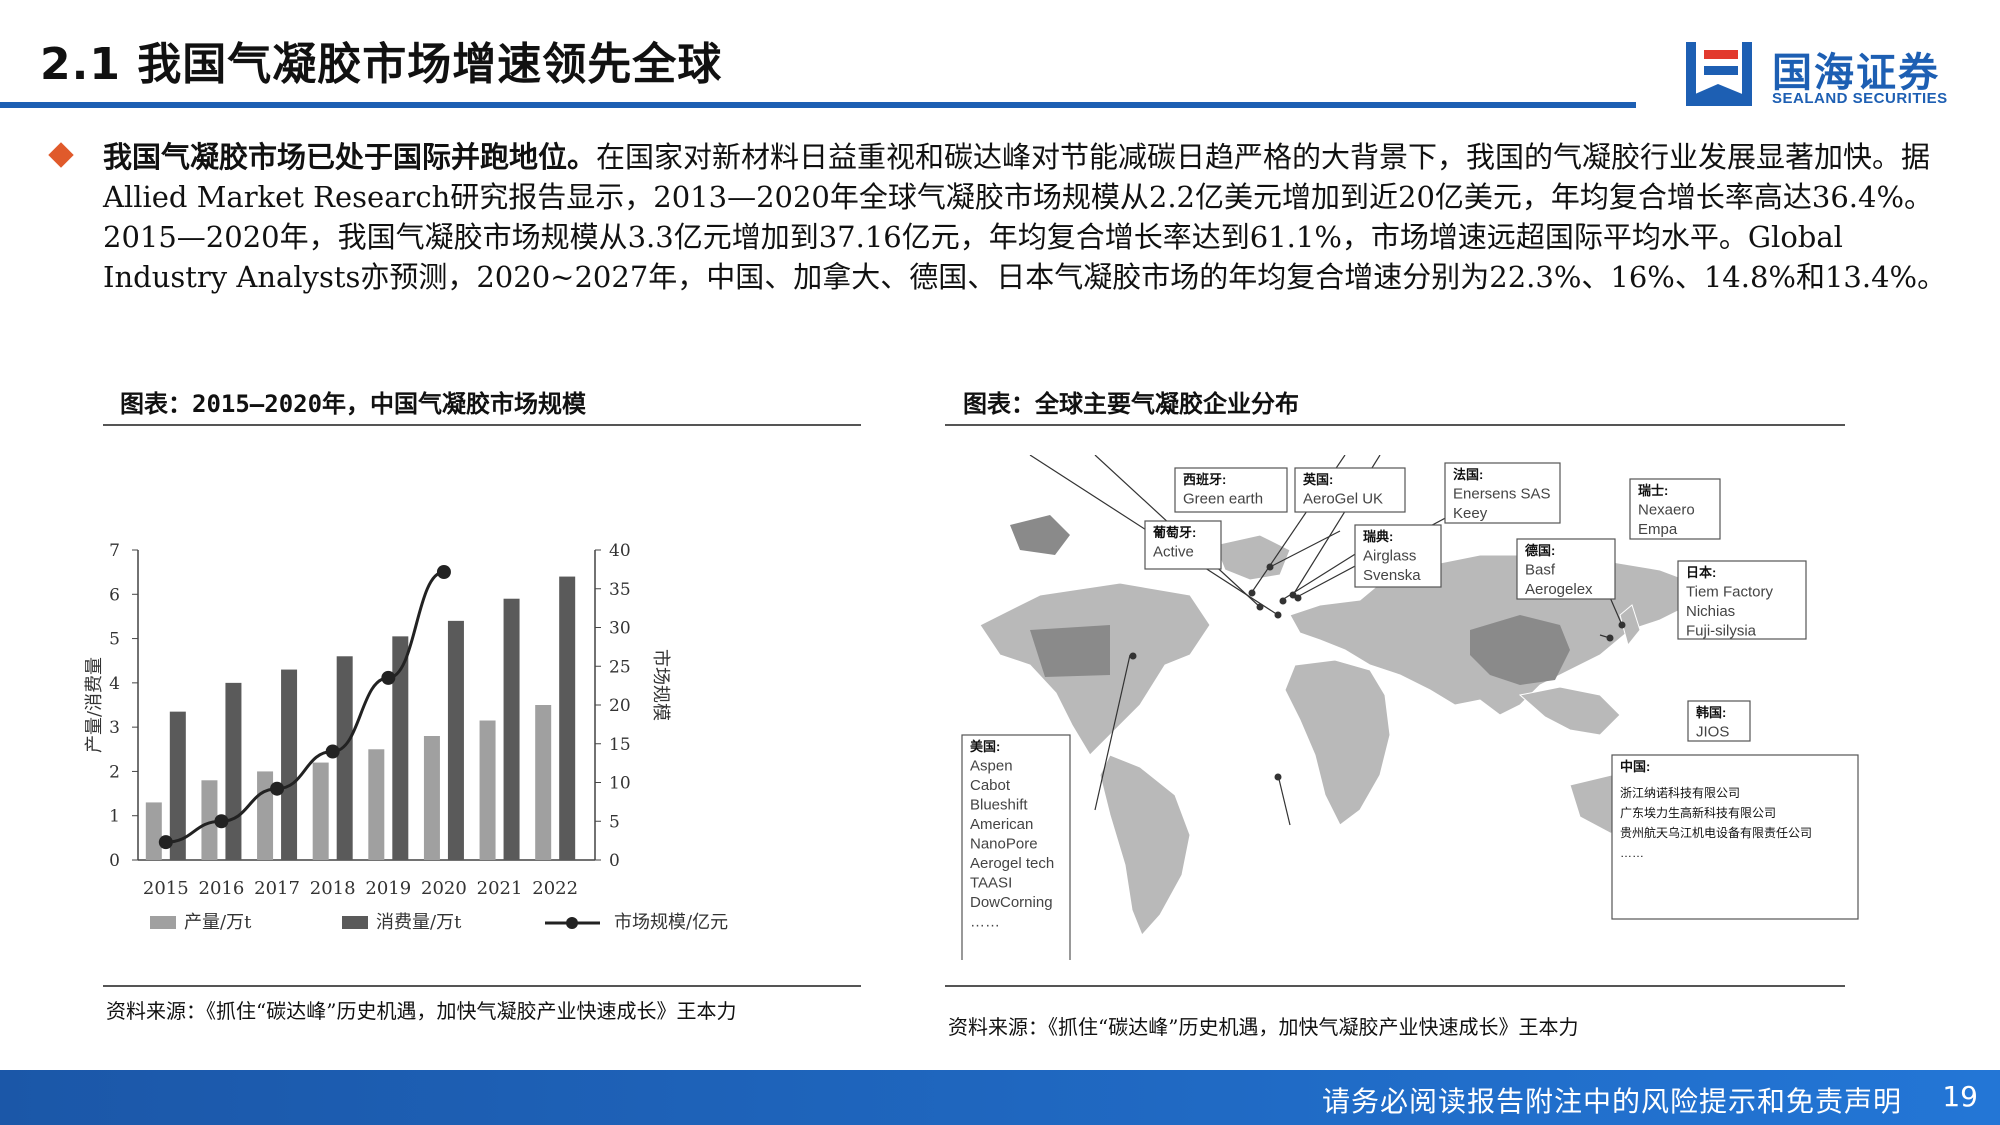 The height and width of the screenshot is (1125, 2000). What do you see at coordinates (1711, 712) in the screenshot?
I see `map-label-country: 韩国:` at bounding box center [1711, 712].